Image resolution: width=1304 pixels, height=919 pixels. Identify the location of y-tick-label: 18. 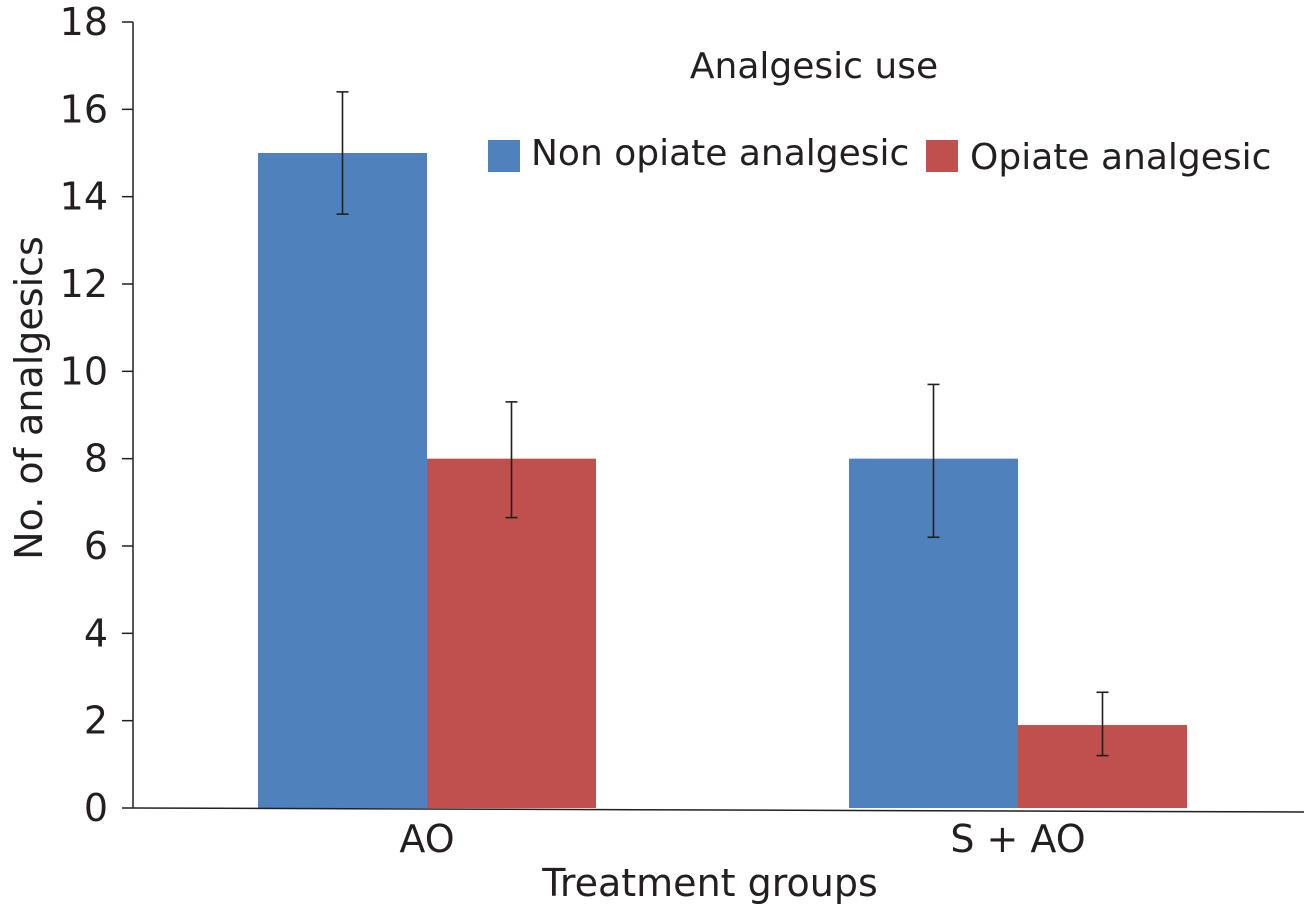
(84, 22).